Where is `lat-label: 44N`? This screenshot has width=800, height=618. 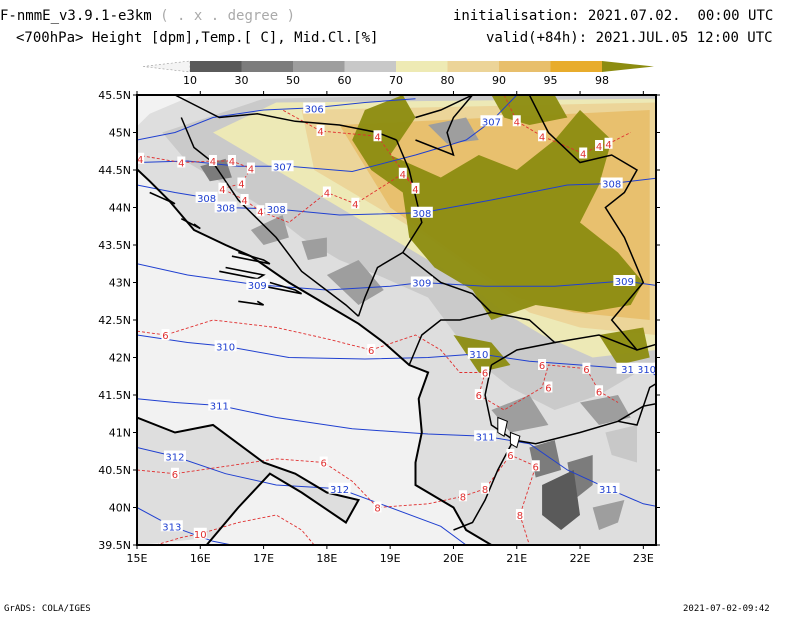
lat-label: 44N is located at coordinates (120, 208).